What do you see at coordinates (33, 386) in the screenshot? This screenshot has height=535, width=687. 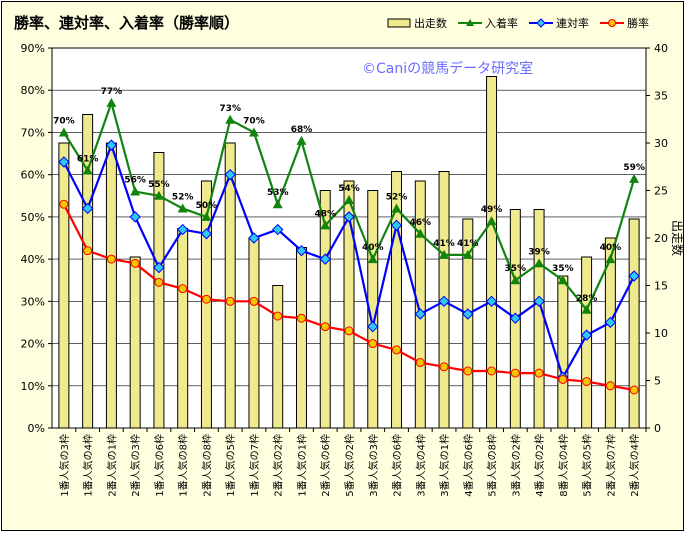 I see `y-left-tick-label: 10%` at bounding box center [33, 386].